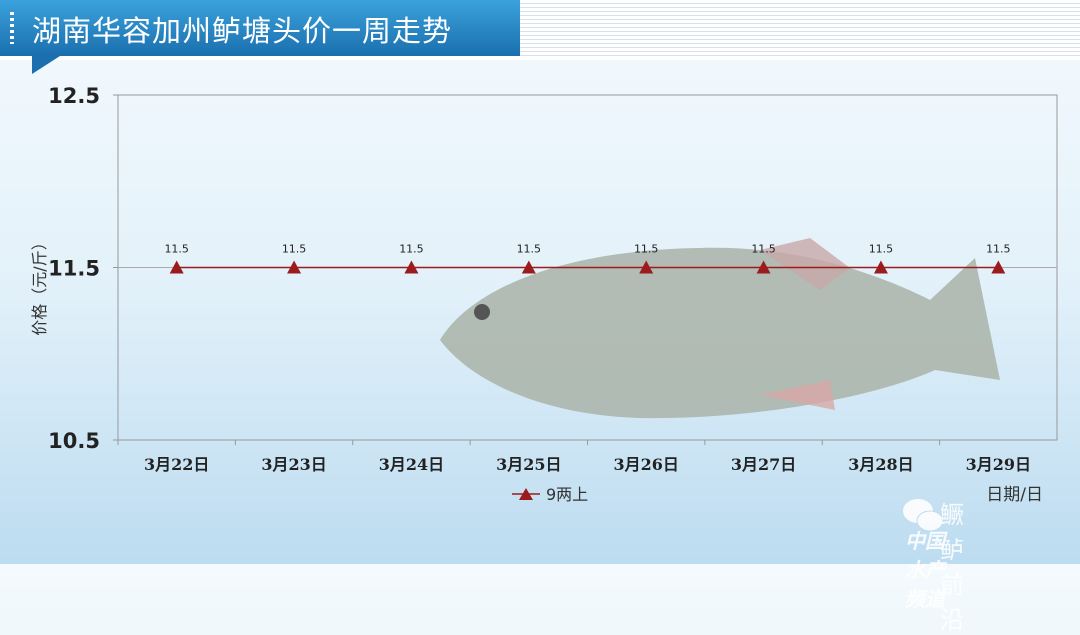 This screenshot has width=1080, height=635. I want to click on y-tick-label: 11.5, so click(74, 269).